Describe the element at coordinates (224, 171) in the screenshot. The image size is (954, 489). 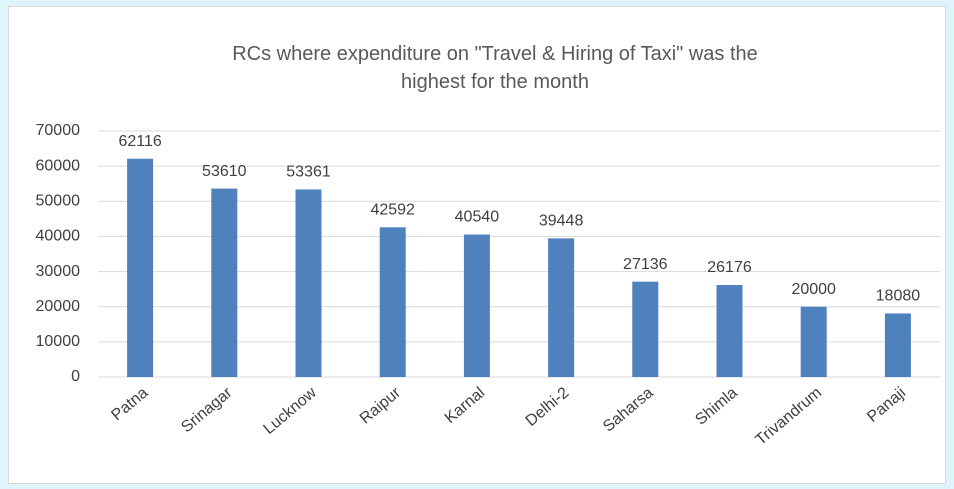
I see `data-label: 53610` at that location.